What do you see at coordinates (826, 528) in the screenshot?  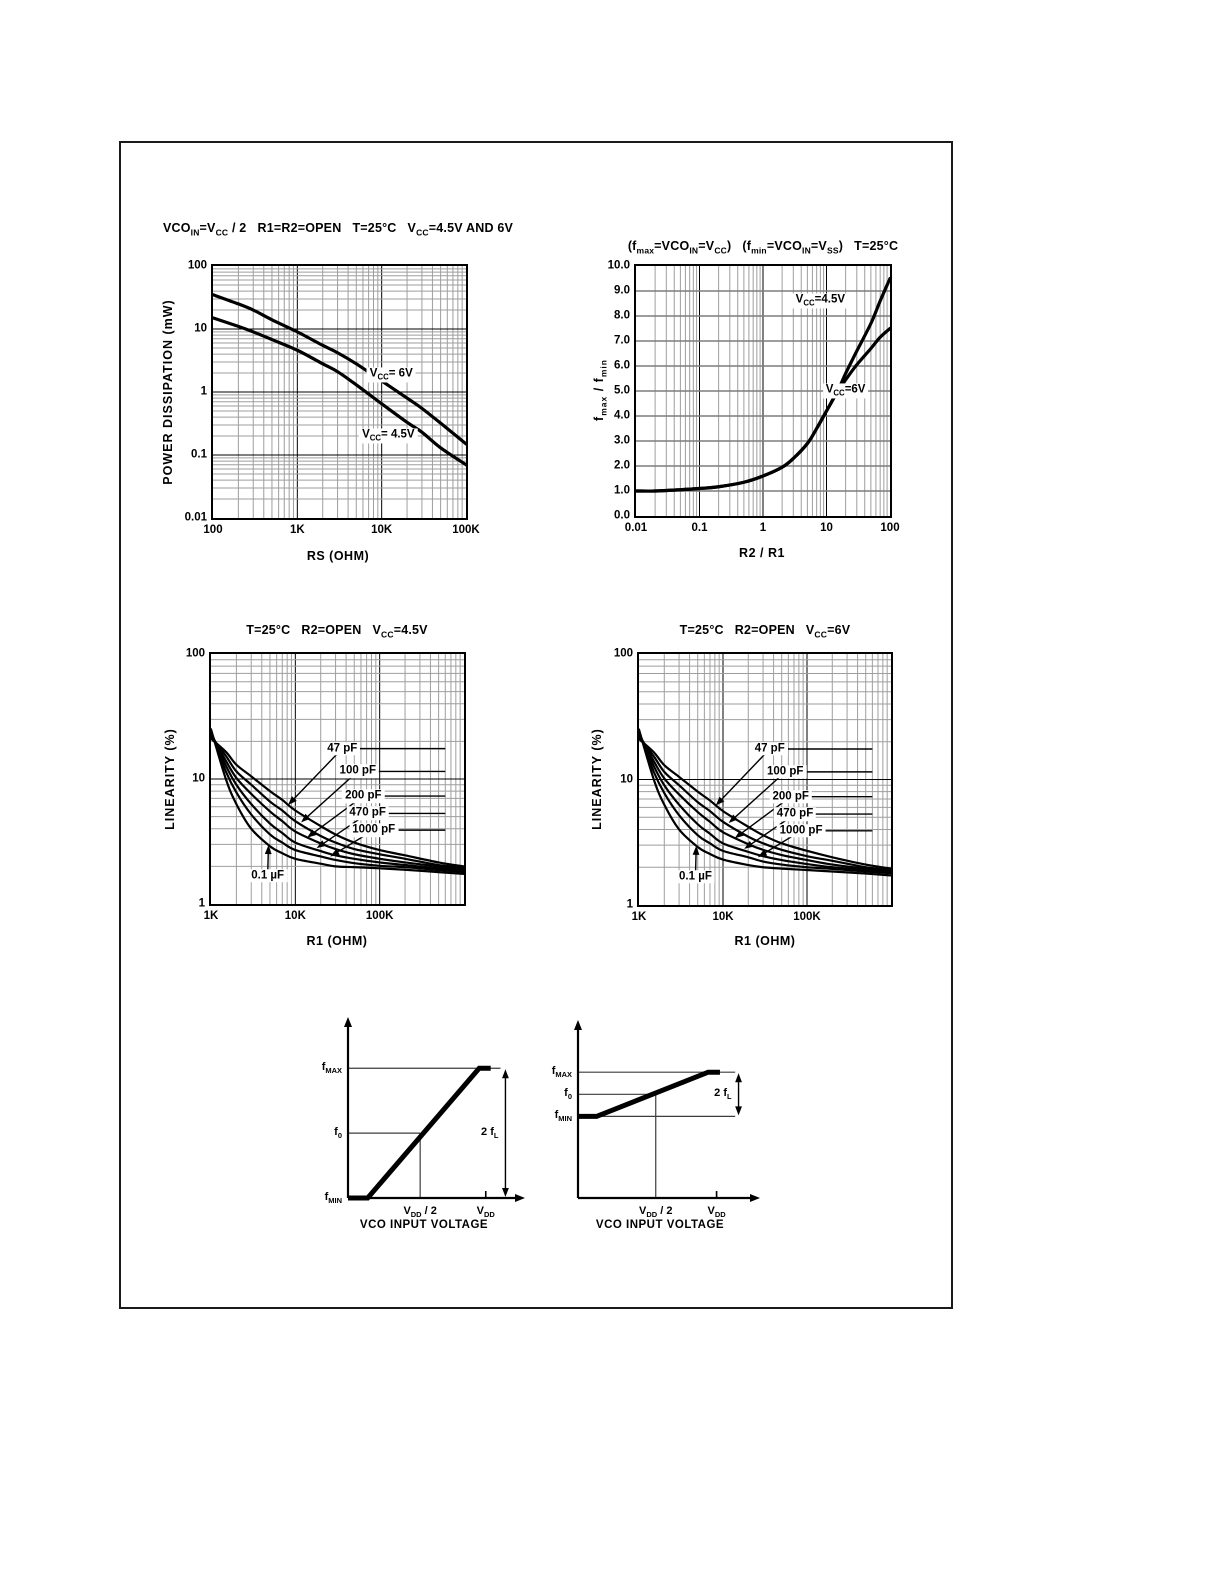 I see `x-tick-label: 10` at bounding box center [826, 528].